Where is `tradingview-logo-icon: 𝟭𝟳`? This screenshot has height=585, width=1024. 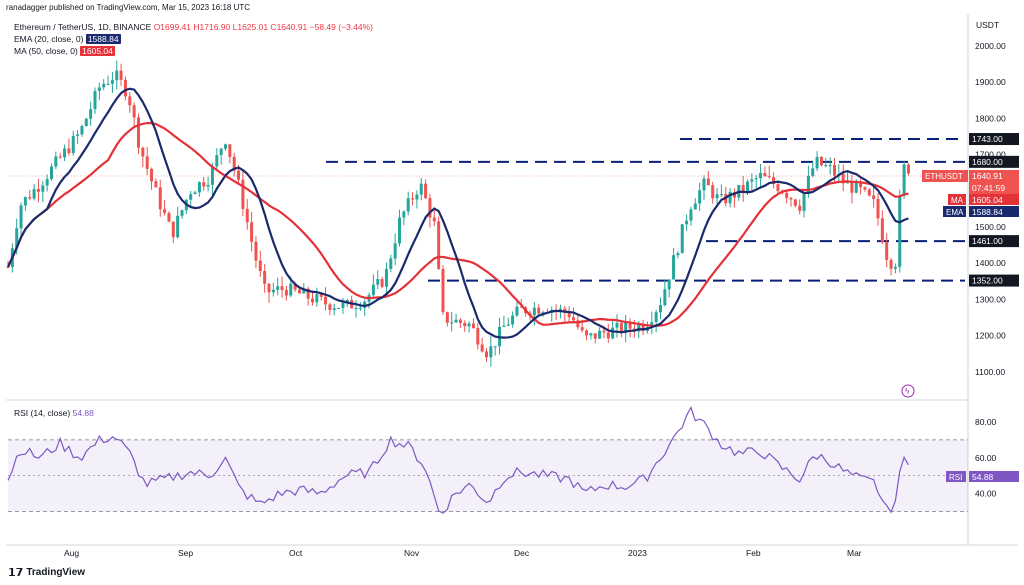
tradingview-logo-icon: 𝟭𝟳 is located at coordinates (16, 573).